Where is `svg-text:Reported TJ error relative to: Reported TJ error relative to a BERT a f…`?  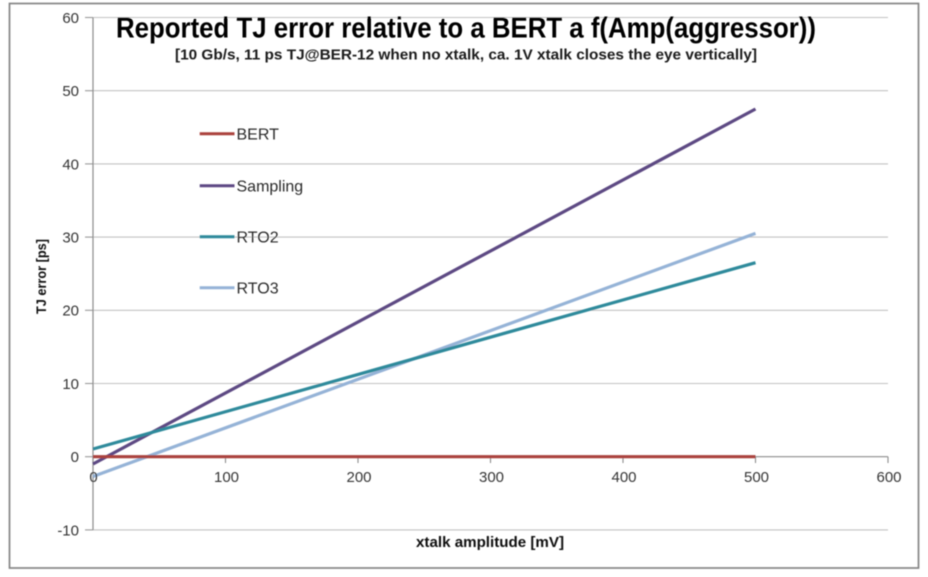 svg-text:Reported TJ error relative to: Reported TJ error relative to a BERT a f… is located at coordinates (466, 29).